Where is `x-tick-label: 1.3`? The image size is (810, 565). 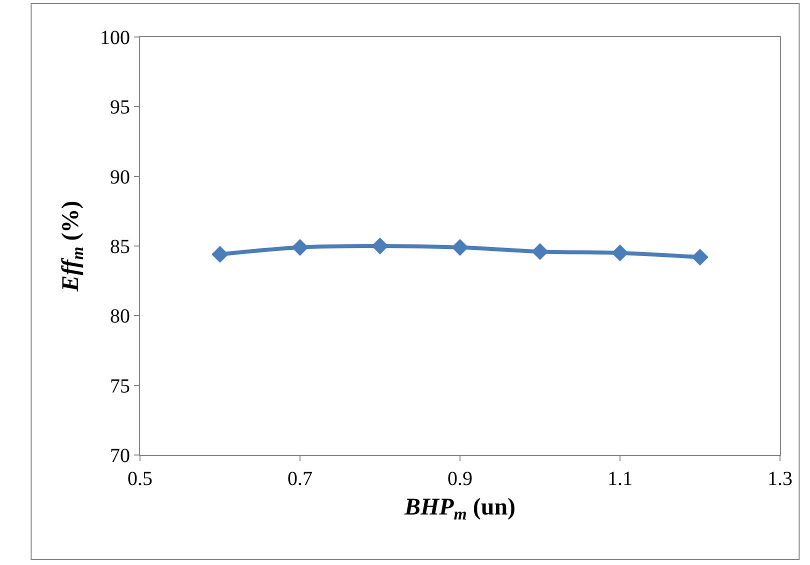
x-tick-label: 1.3 is located at coordinates (780, 479).